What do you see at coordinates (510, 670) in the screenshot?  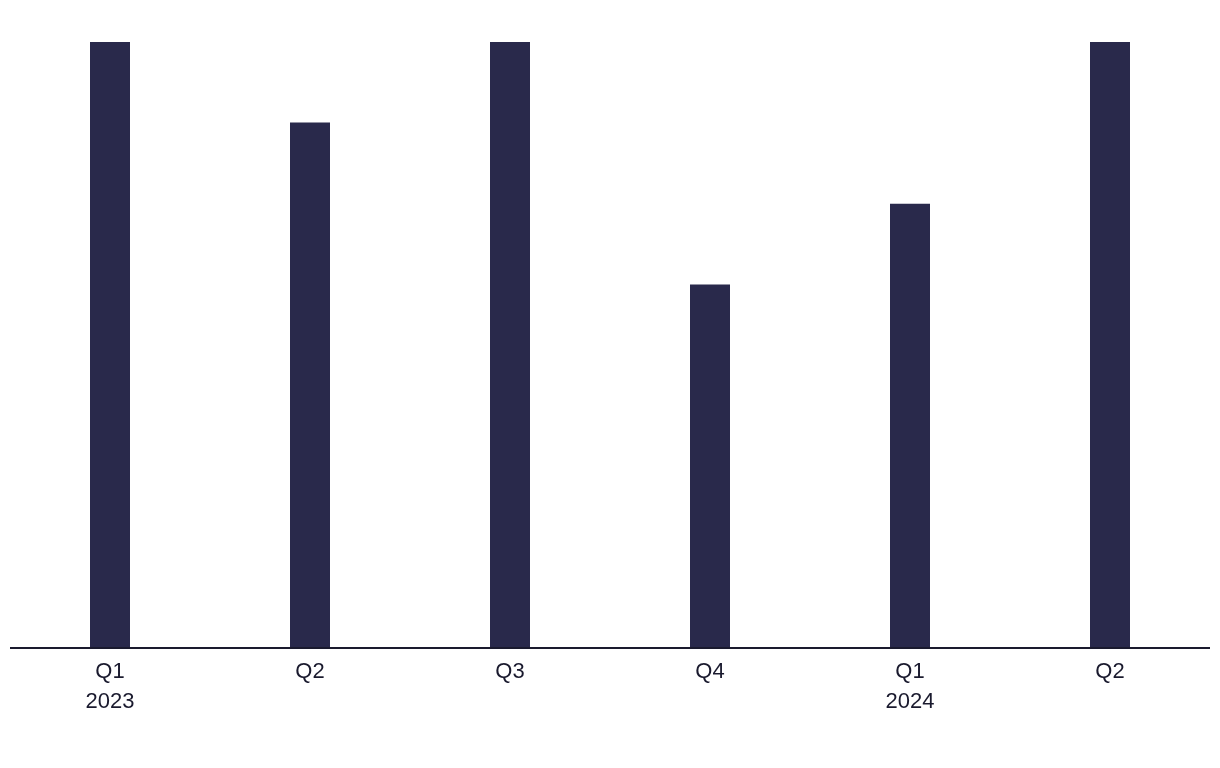 I see `x-tick-label: Q3` at bounding box center [510, 670].